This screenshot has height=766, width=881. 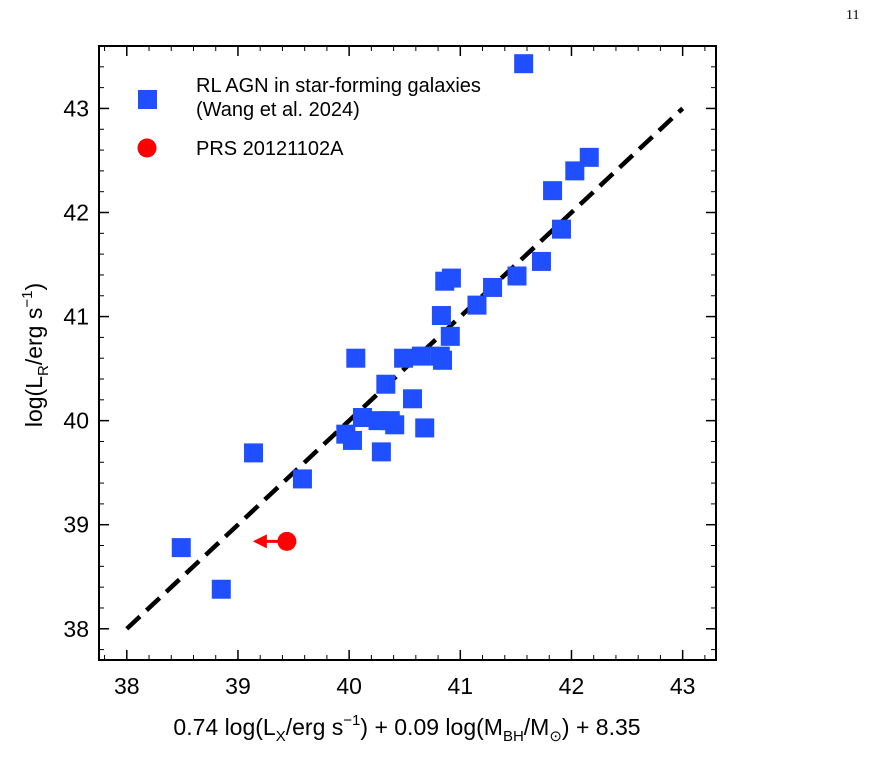 I want to click on y-tick-label: 39, so click(x=76, y=525).